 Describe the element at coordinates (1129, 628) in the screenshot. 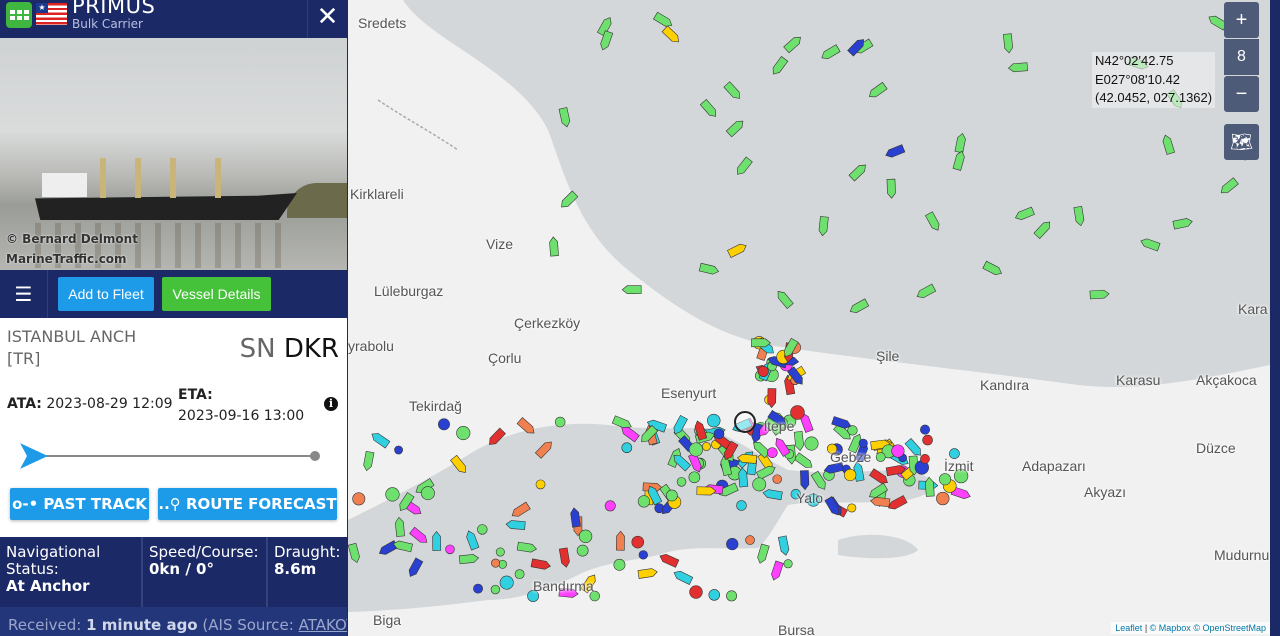

I see `leaflet-link: Leaflet` at that location.